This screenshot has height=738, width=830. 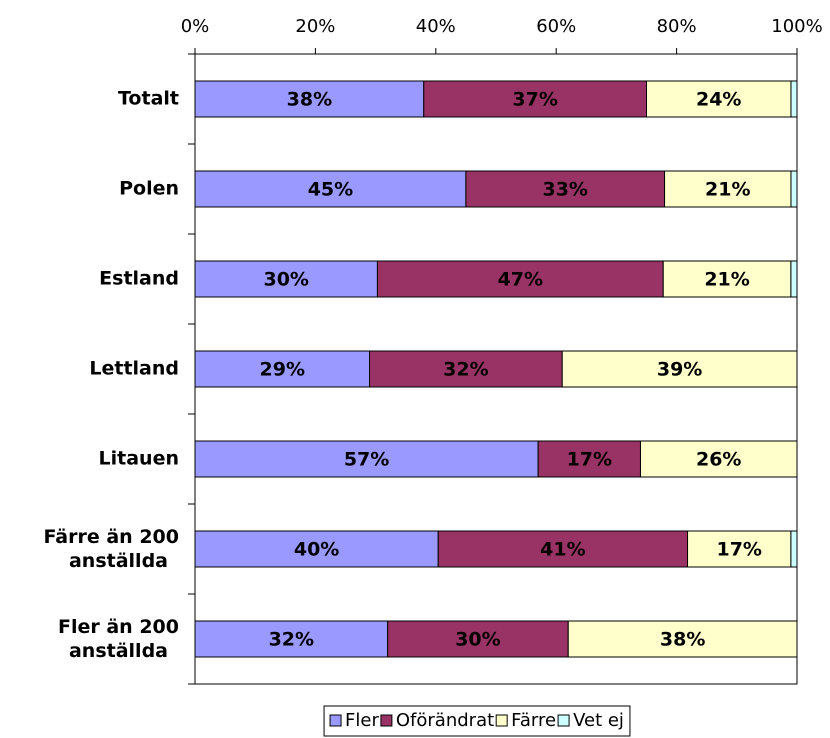 I want to click on category-label: Fler än 200 anställda, so click(x=118, y=639).